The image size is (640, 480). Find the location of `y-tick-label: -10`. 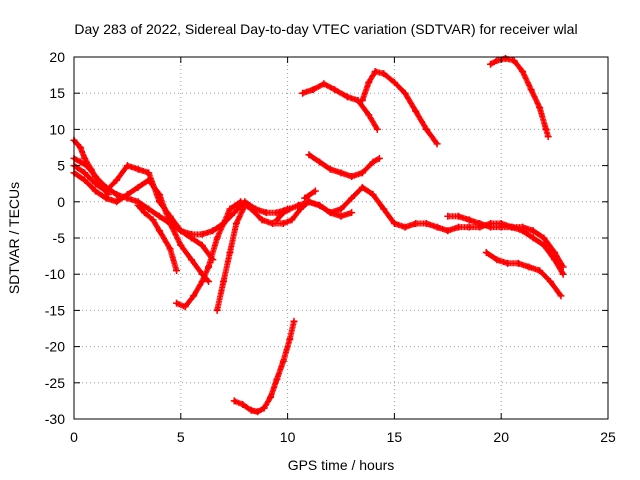

y-tick-label: -10 is located at coordinates (55, 274).